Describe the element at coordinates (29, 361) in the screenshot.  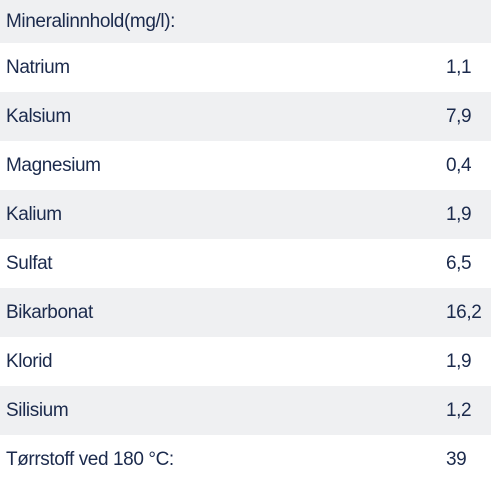
I see `mineral-name: Klorid` at that location.